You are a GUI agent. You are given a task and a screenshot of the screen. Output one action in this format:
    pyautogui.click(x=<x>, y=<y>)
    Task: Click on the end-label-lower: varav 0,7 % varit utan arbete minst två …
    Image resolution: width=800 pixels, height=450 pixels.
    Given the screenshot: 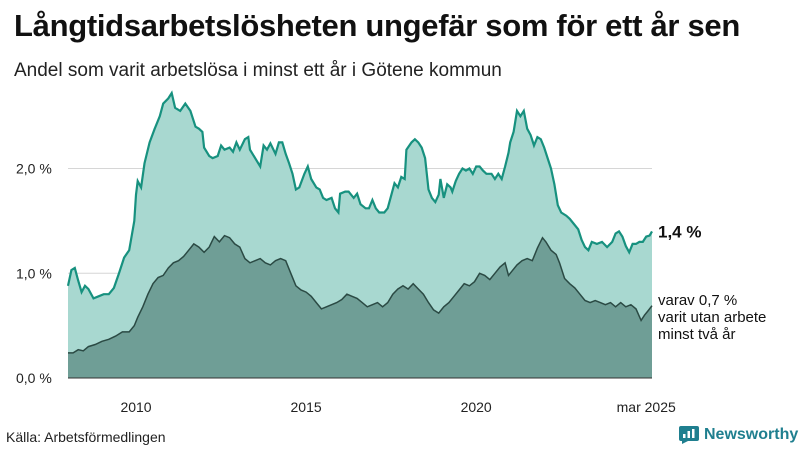 What is the action you would take?
    pyautogui.click(x=714, y=317)
    